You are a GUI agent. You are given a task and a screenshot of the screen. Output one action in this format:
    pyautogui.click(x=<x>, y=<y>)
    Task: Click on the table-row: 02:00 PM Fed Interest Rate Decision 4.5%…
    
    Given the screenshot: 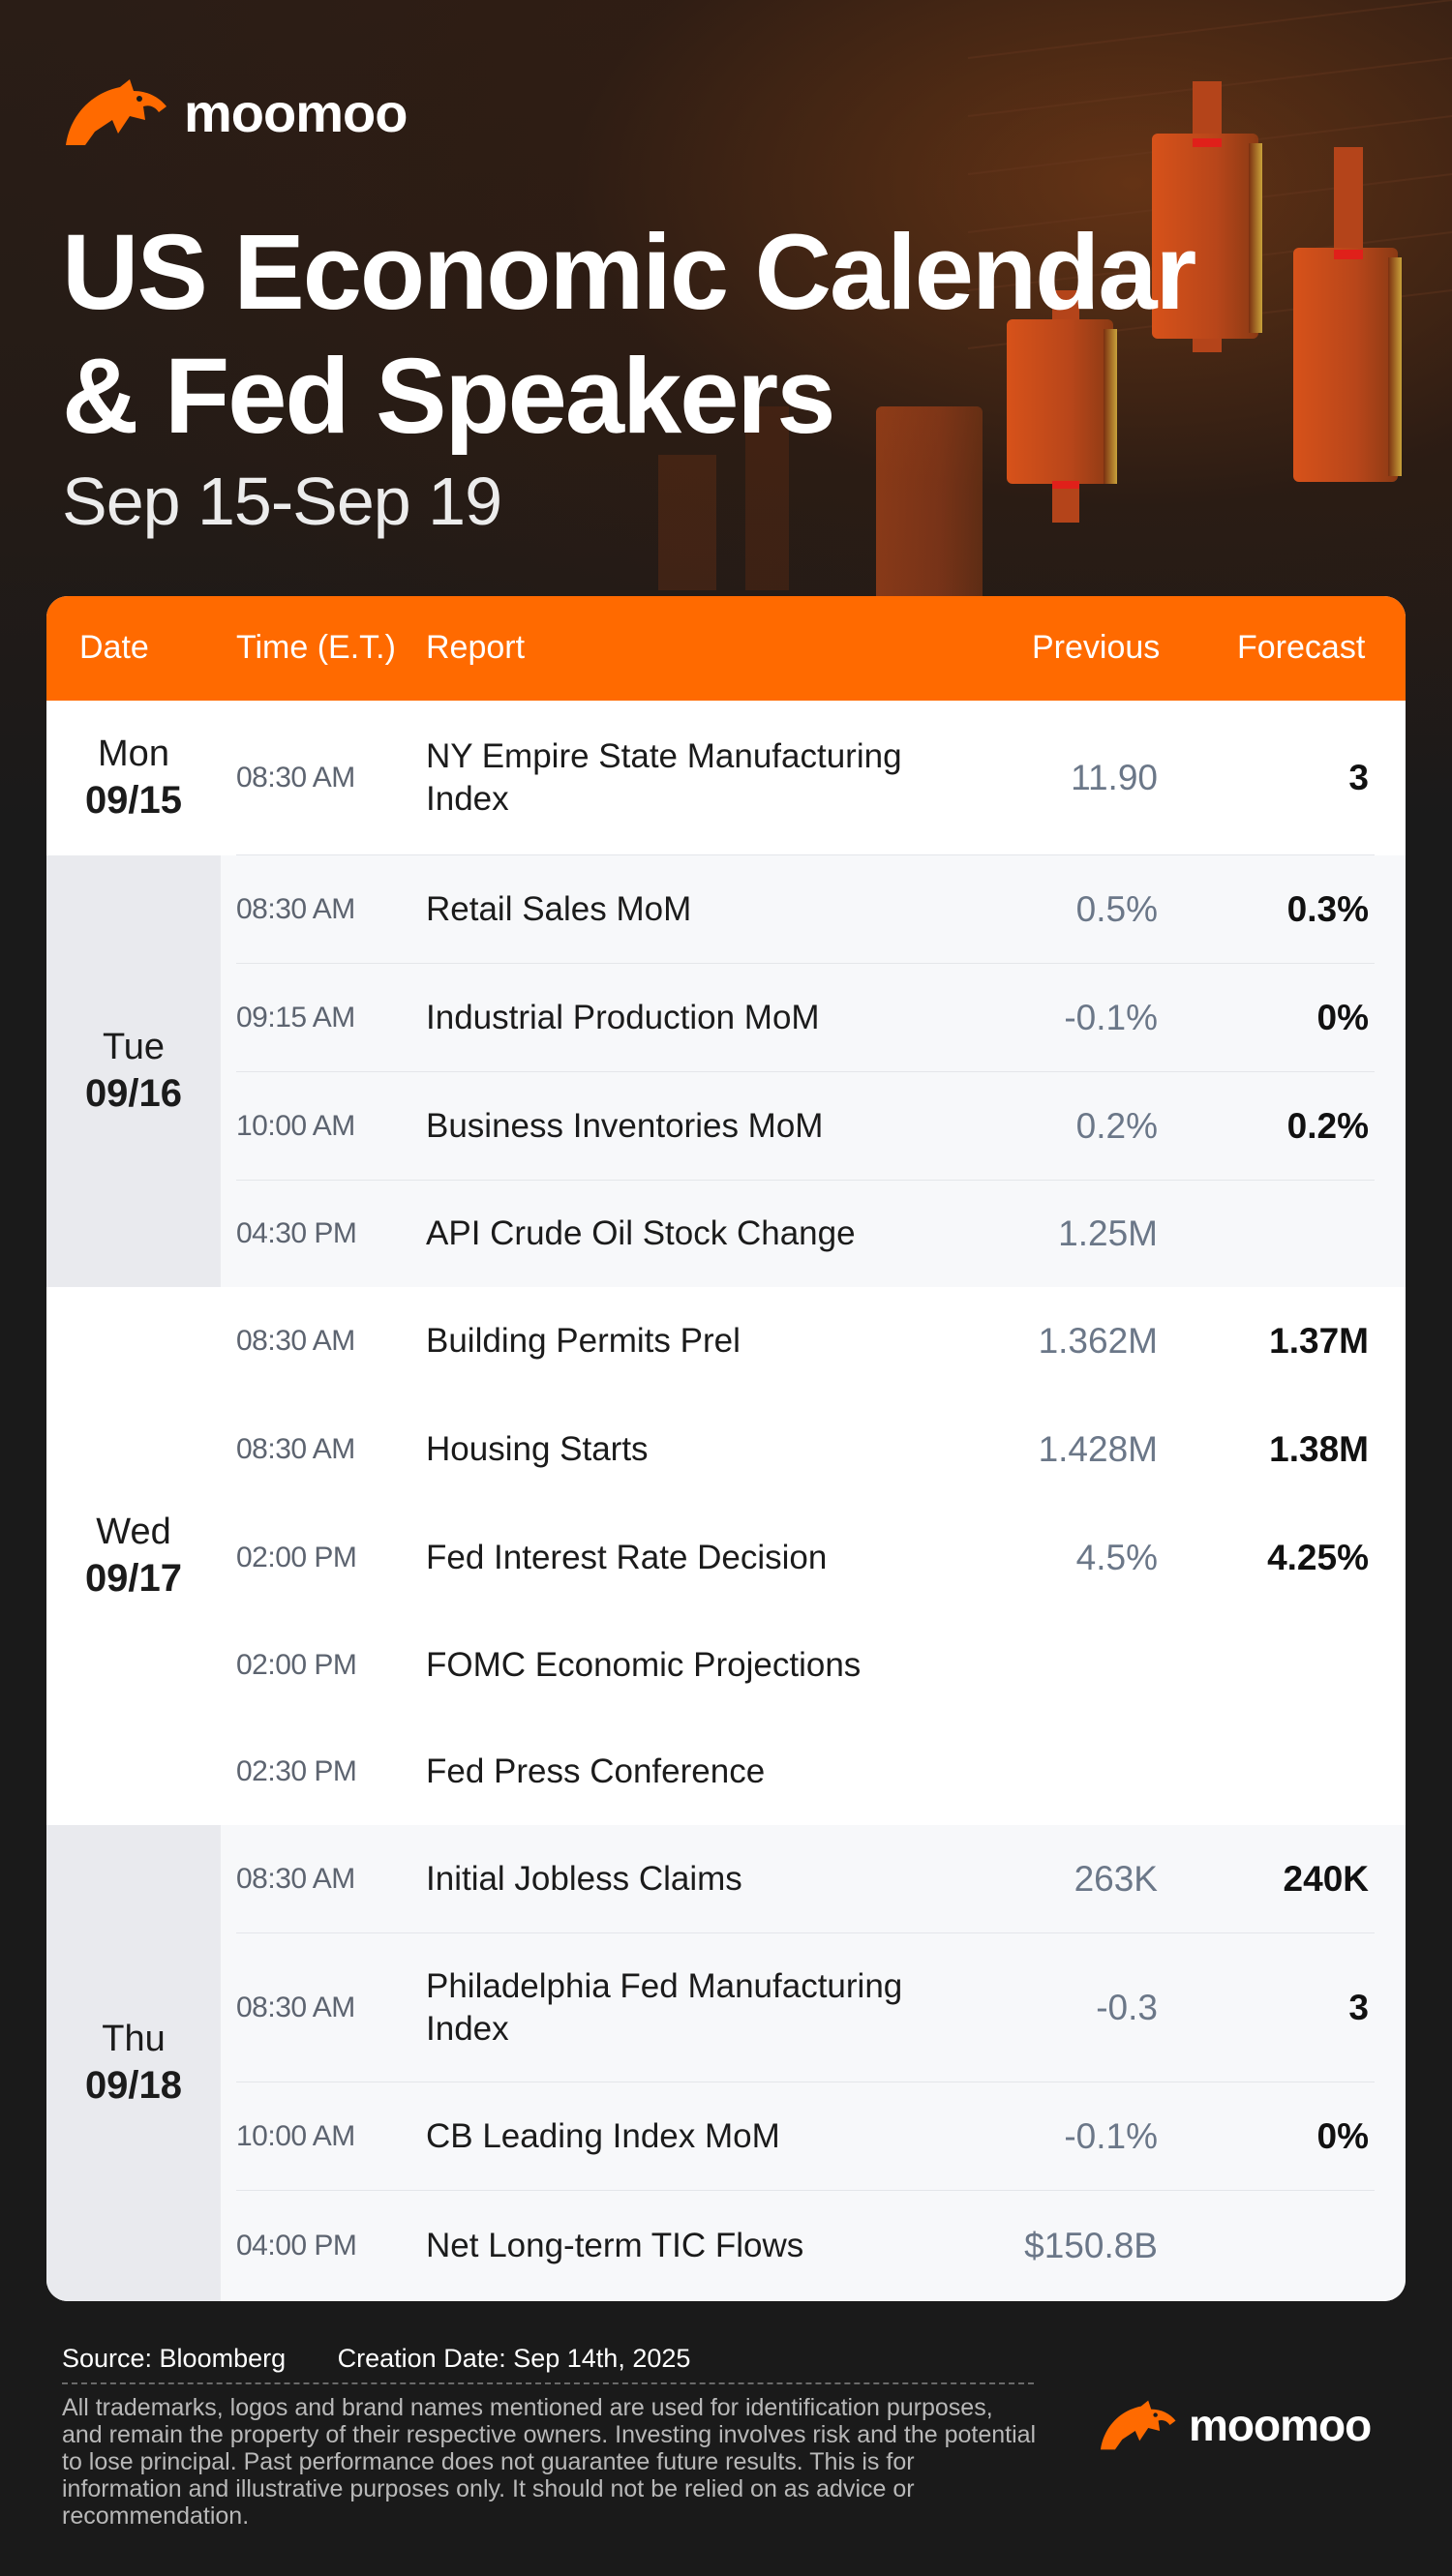 What is the action you would take?
    pyautogui.click(x=805, y=1558)
    